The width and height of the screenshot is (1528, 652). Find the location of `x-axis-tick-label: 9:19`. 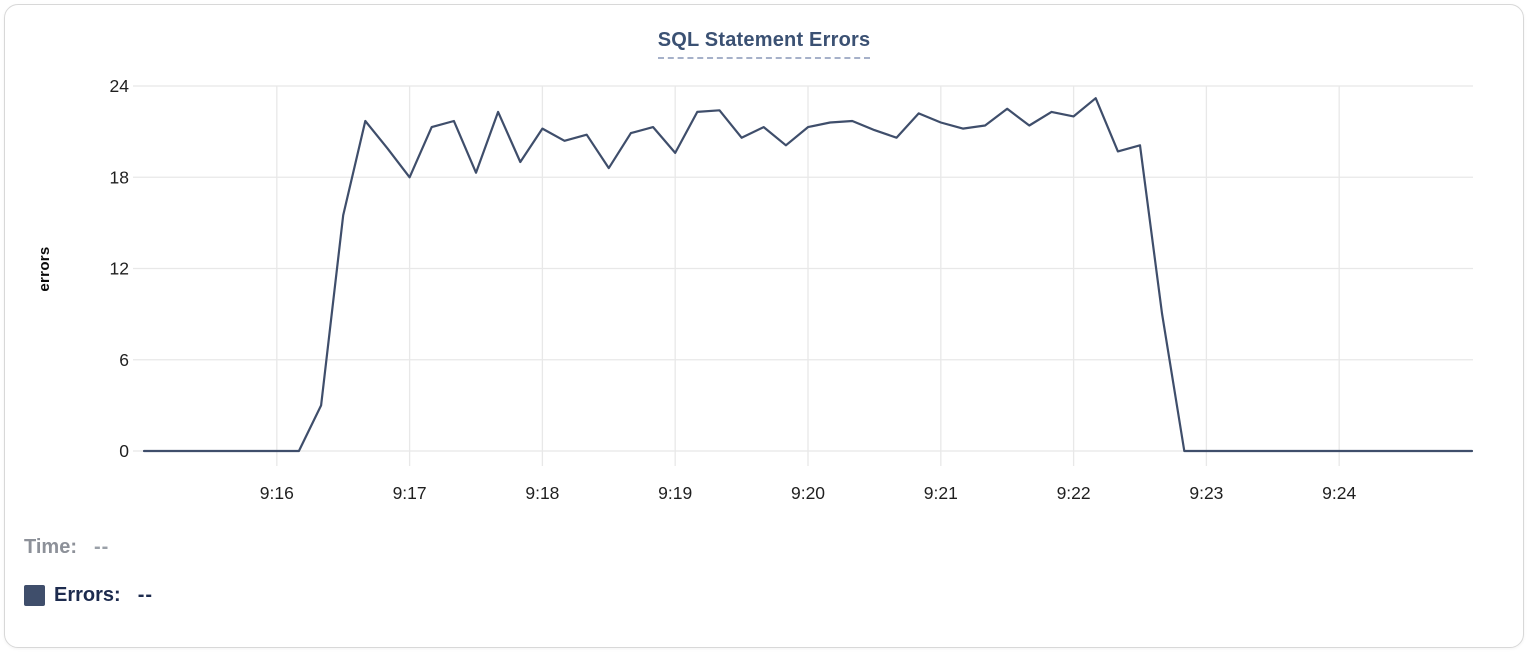

x-axis-tick-label: 9:19 is located at coordinates (675, 493).